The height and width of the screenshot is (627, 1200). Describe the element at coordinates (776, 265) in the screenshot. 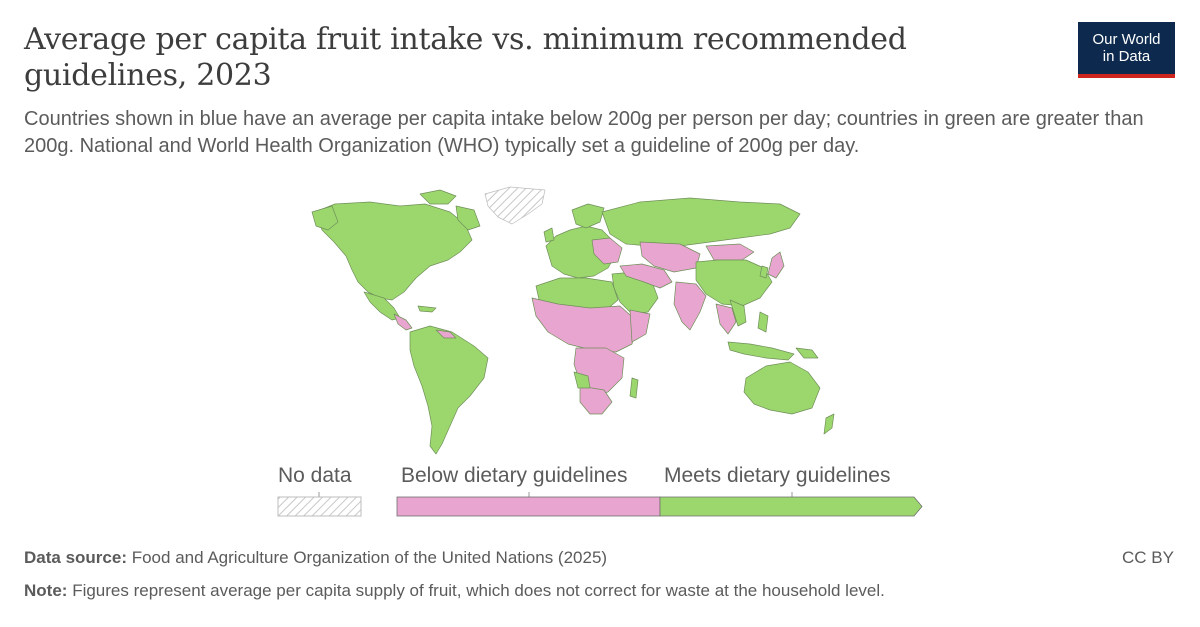

I see `japan-region` at that location.